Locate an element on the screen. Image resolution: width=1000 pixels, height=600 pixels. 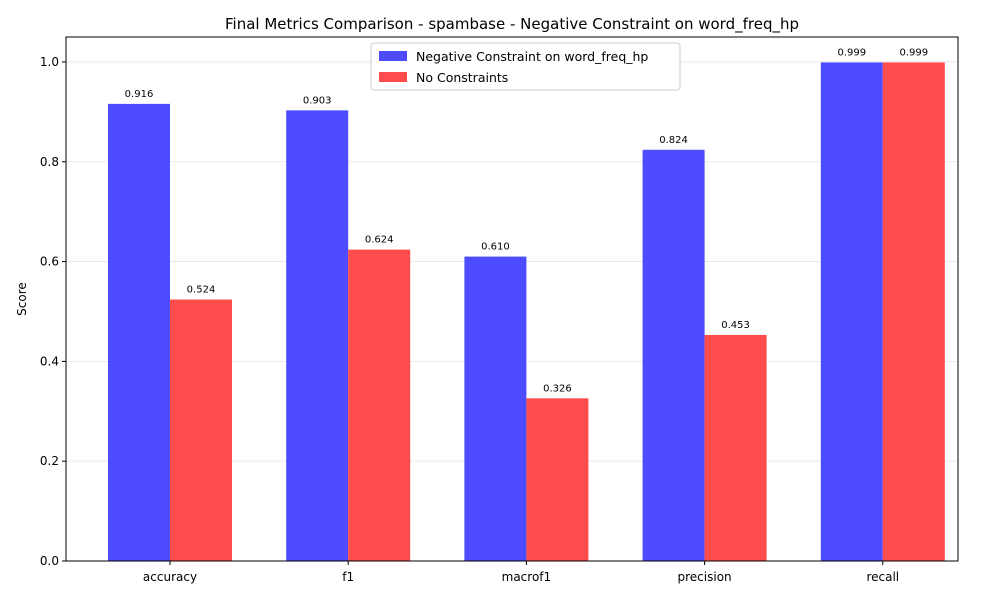
bar-value-label: 0.824 is located at coordinates (673, 140).